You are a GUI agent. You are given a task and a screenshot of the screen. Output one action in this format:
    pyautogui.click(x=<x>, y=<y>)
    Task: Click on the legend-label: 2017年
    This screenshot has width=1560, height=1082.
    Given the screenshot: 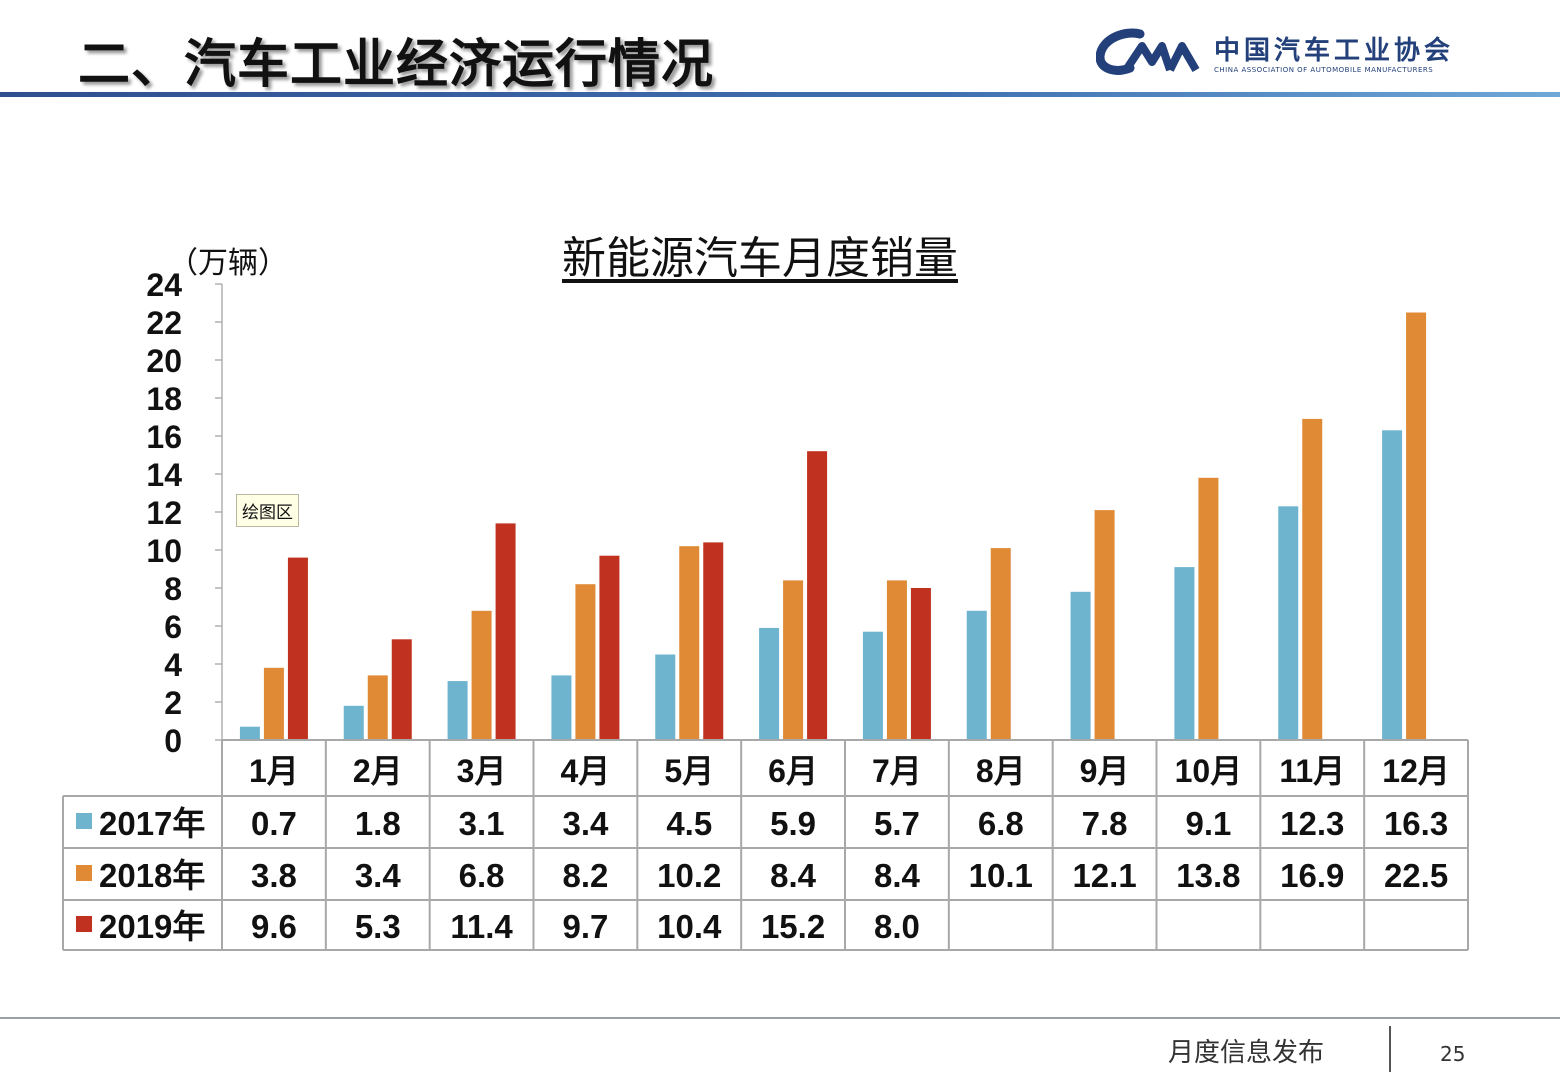 What is the action you would take?
    pyautogui.click(x=152, y=823)
    